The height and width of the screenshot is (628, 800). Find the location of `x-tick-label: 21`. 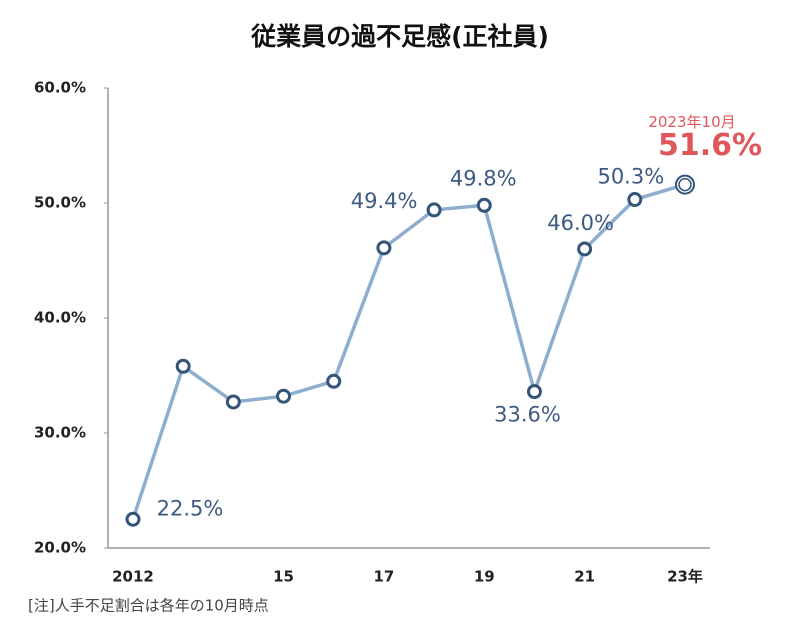

x-tick-label: 21 is located at coordinates (584, 577).